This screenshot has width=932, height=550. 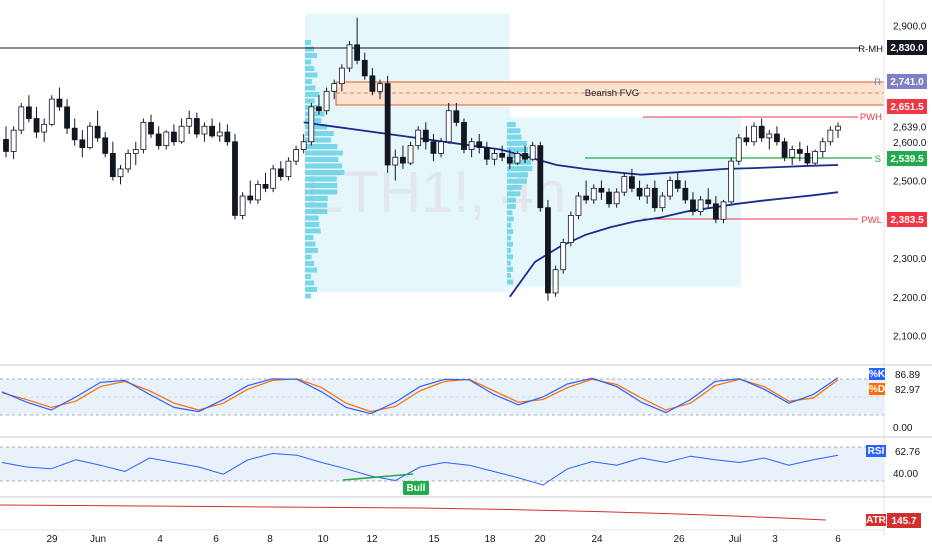 I want to click on fvg-tag-text: 2,651.5, so click(x=907, y=107).